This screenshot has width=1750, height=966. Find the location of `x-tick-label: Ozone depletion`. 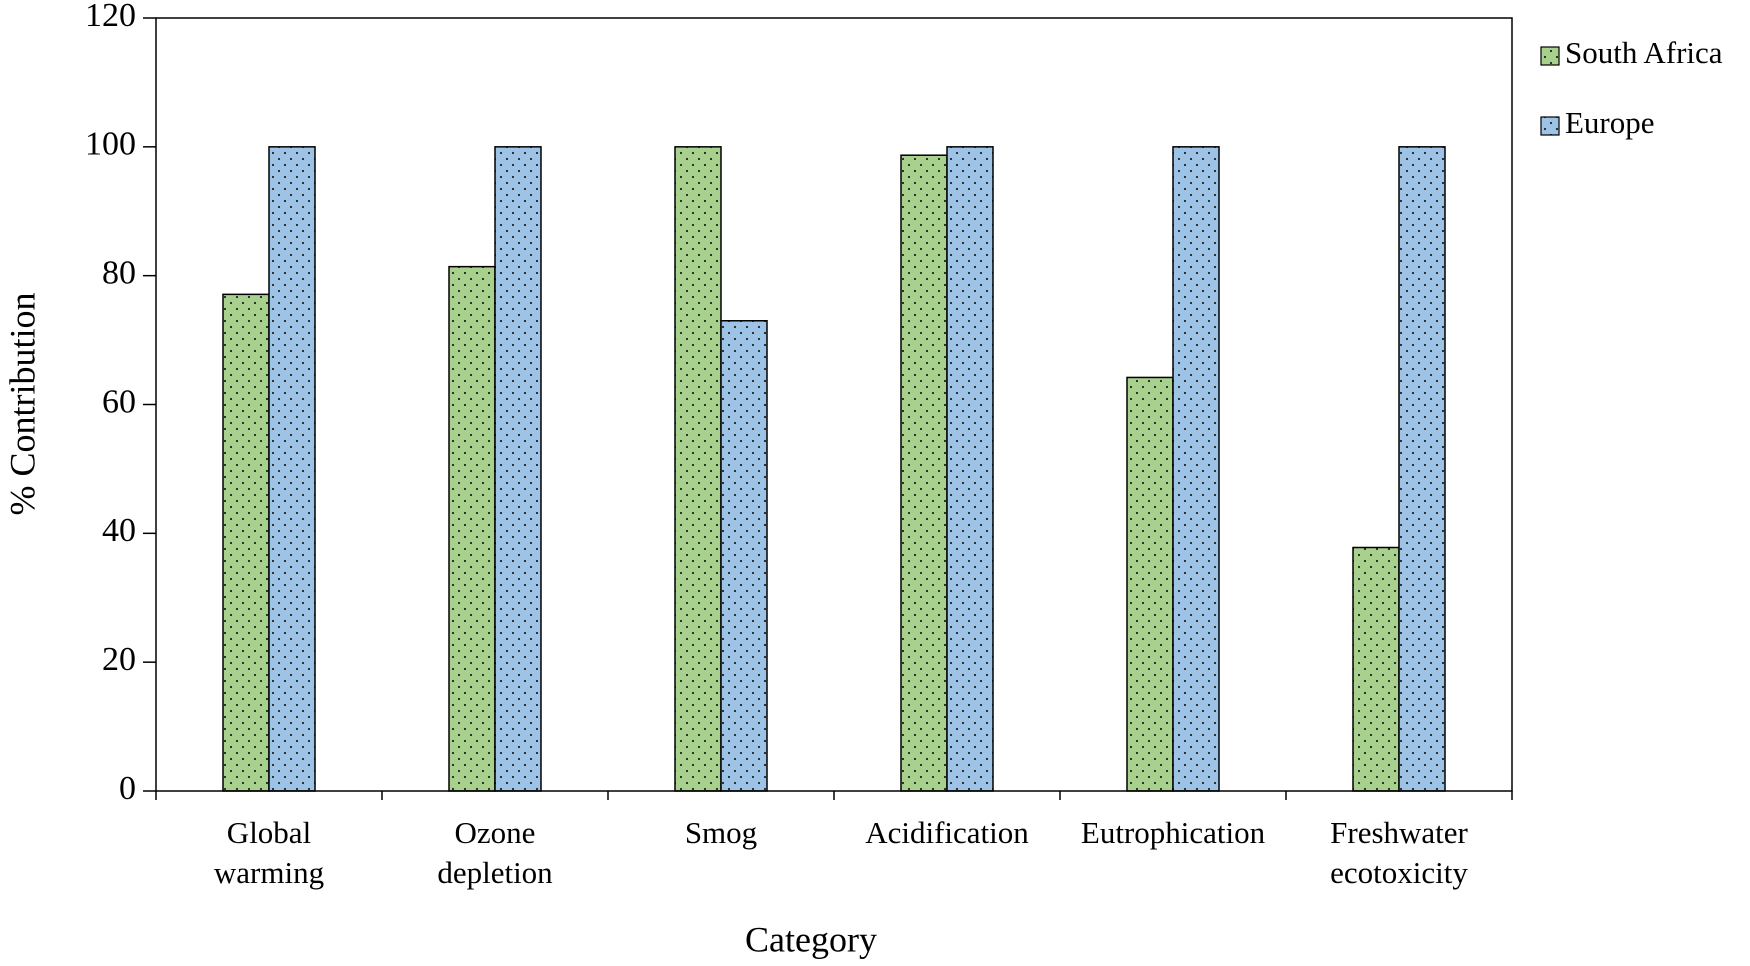

x-tick-label: Ozone depletion is located at coordinates (495, 852).